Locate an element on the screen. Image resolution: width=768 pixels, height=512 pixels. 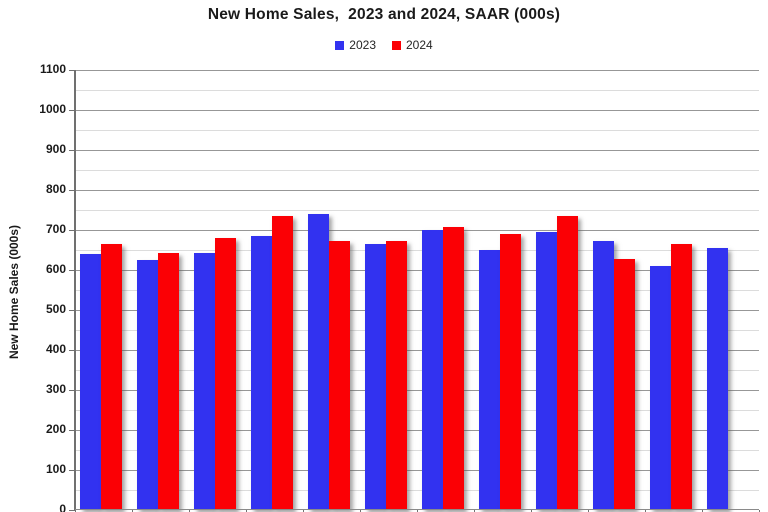
y-tick-label: 200 is located at coordinates (55, 429).